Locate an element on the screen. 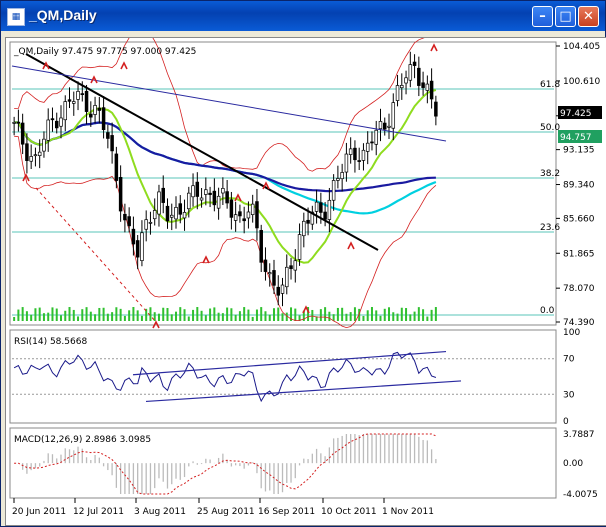  marked-price-label: 94.757 is located at coordinates (576, 138).